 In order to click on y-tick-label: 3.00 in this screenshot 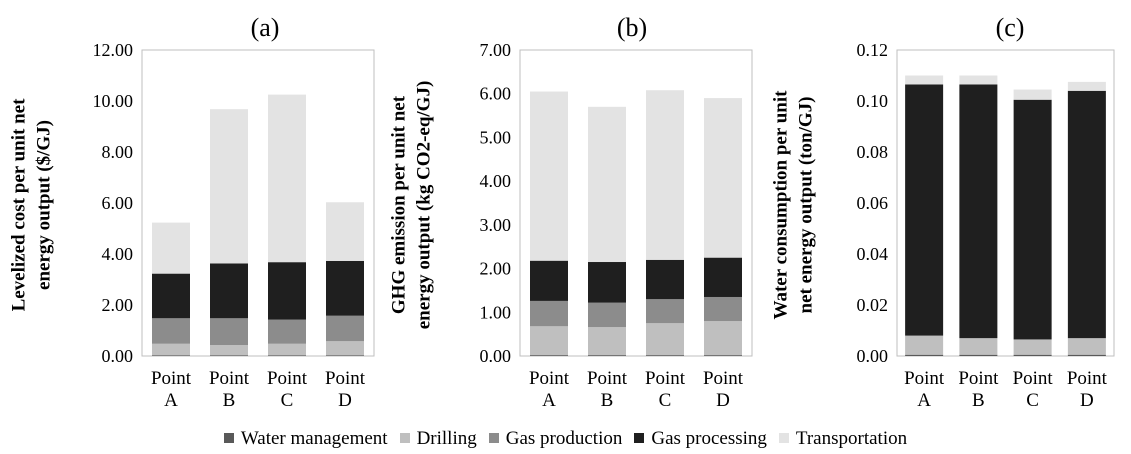, I will do `click(496, 225)`.